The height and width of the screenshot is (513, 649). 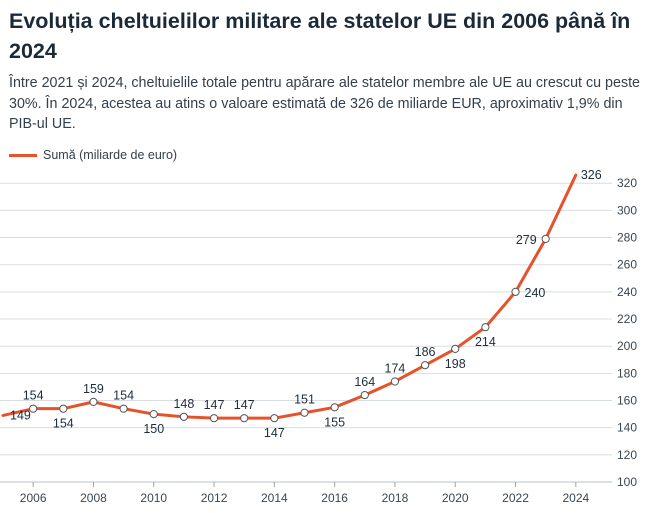 What do you see at coordinates (183, 404) in the screenshot?
I see `data-label: 148` at bounding box center [183, 404].